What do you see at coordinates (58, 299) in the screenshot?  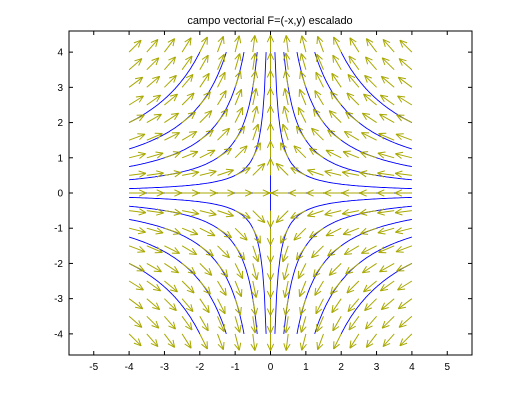 I see `y-tick-label: -3` at bounding box center [58, 299].